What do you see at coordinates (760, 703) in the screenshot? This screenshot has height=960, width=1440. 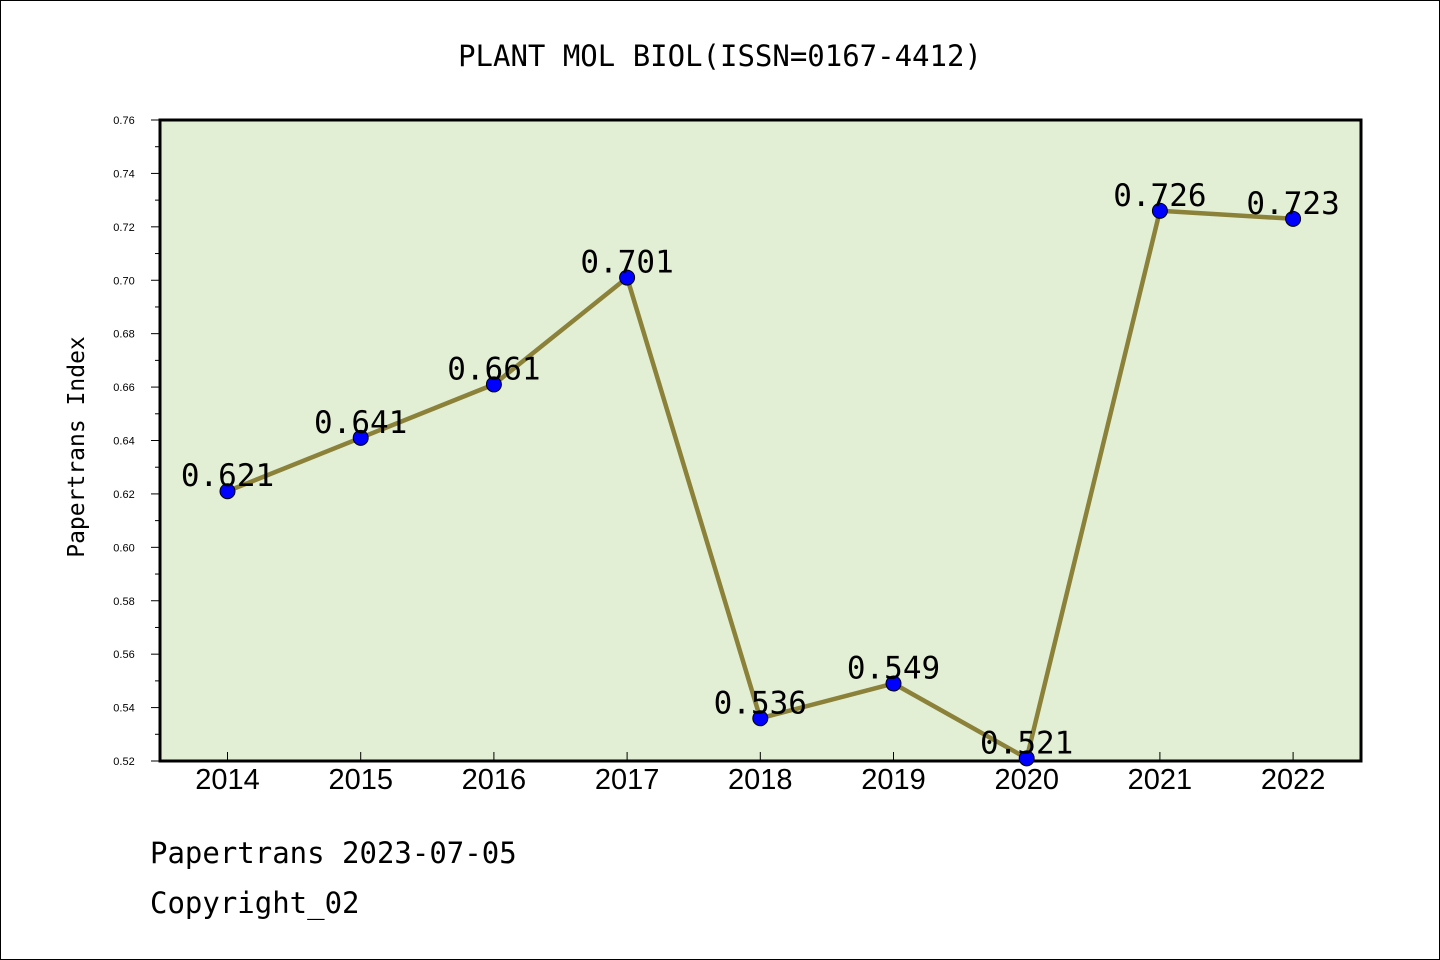 I see `data-label: 0.536` at bounding box center [760, 703].